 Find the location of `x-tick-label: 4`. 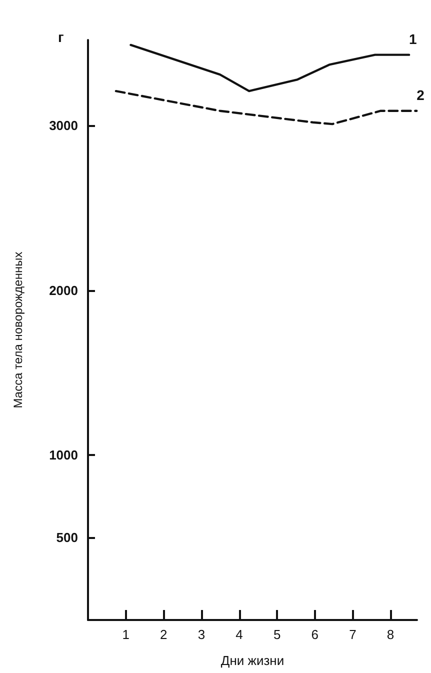

x-tick-label: 4 is located at coordinates (239, 634).